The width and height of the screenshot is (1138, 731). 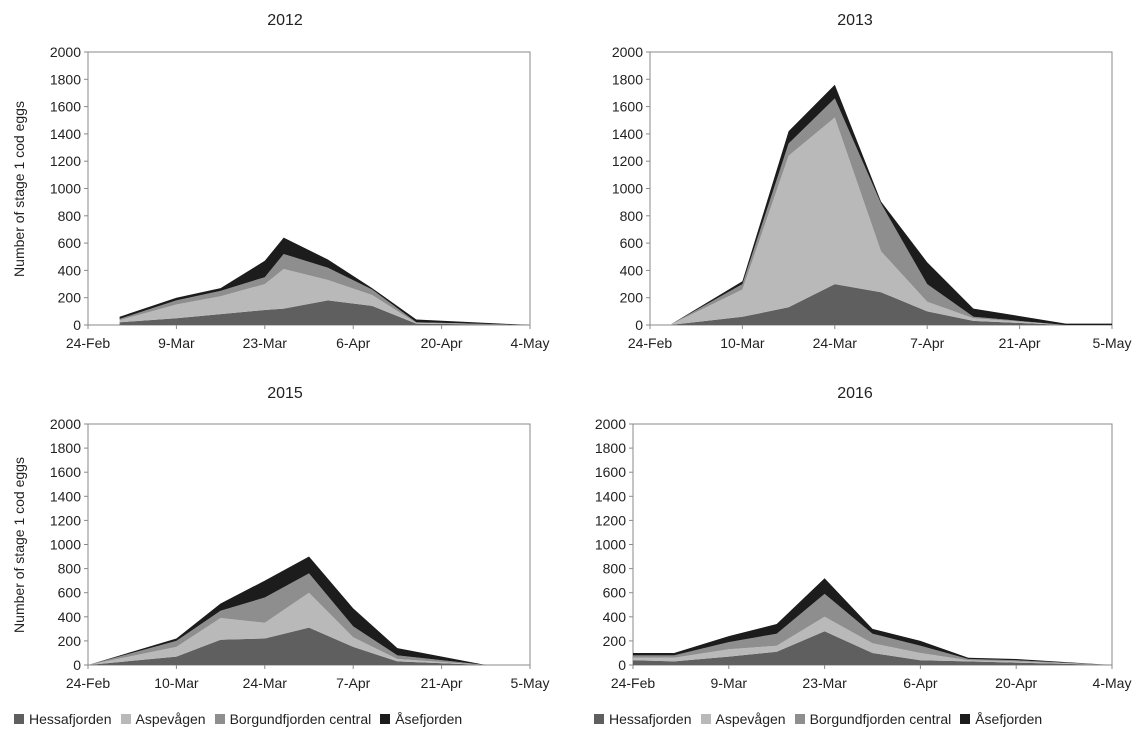 I want to click on legend-label: Aspevågen, so click(x=750, y=719).